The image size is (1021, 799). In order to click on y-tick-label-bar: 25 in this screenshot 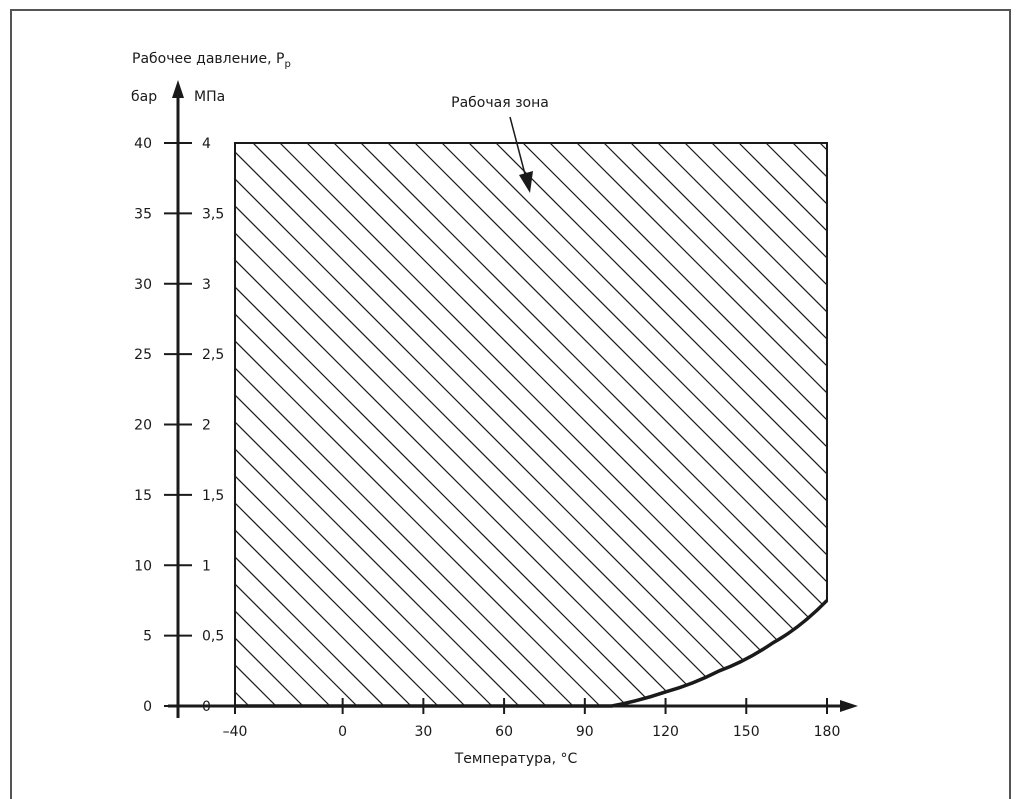, I will do `click(143, 355)`.